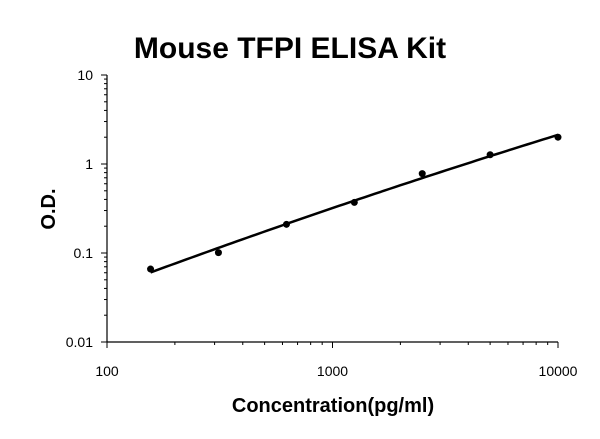 Image resolution: width=600 pixels, height=439 pixels. What do you see at coordinates (558, 371) in the screenshot?
I see `x-tick-label: 10000` at bounding box center [558, 371].